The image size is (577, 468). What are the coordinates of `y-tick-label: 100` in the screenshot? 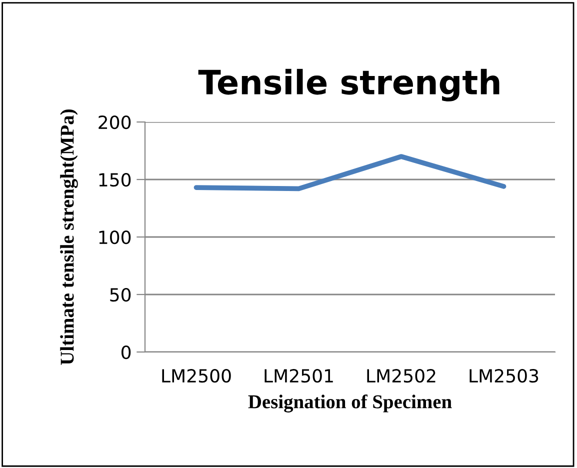 It's located at (115, 237).